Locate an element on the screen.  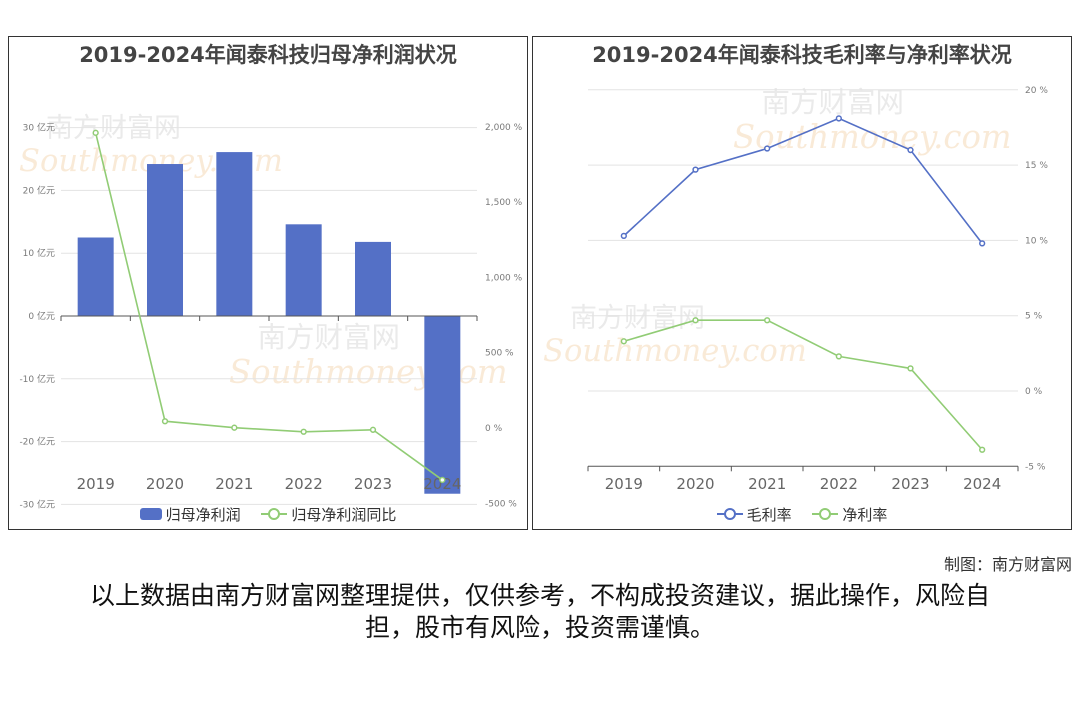
legend-item-gross-margin: 毛利率 is located at coordinates (754, 514).